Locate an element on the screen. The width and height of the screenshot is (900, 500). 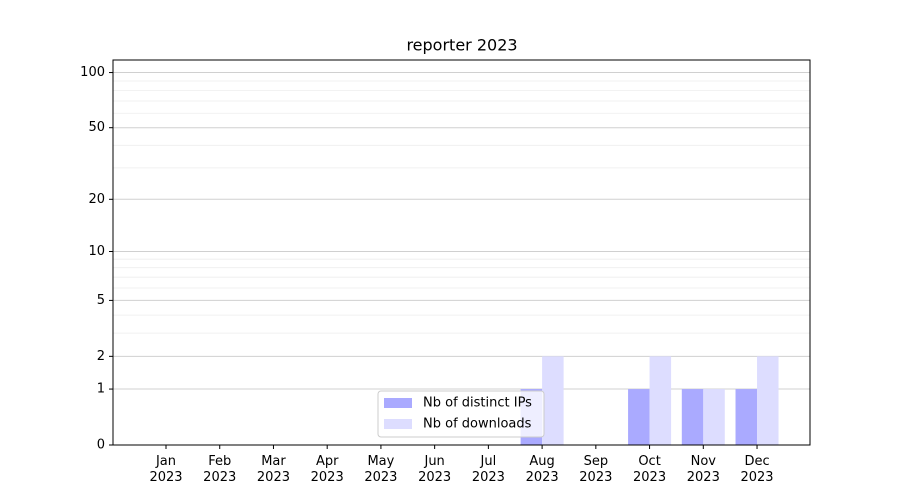
y-tick-label: 0 is located at coordinates (101, 445).